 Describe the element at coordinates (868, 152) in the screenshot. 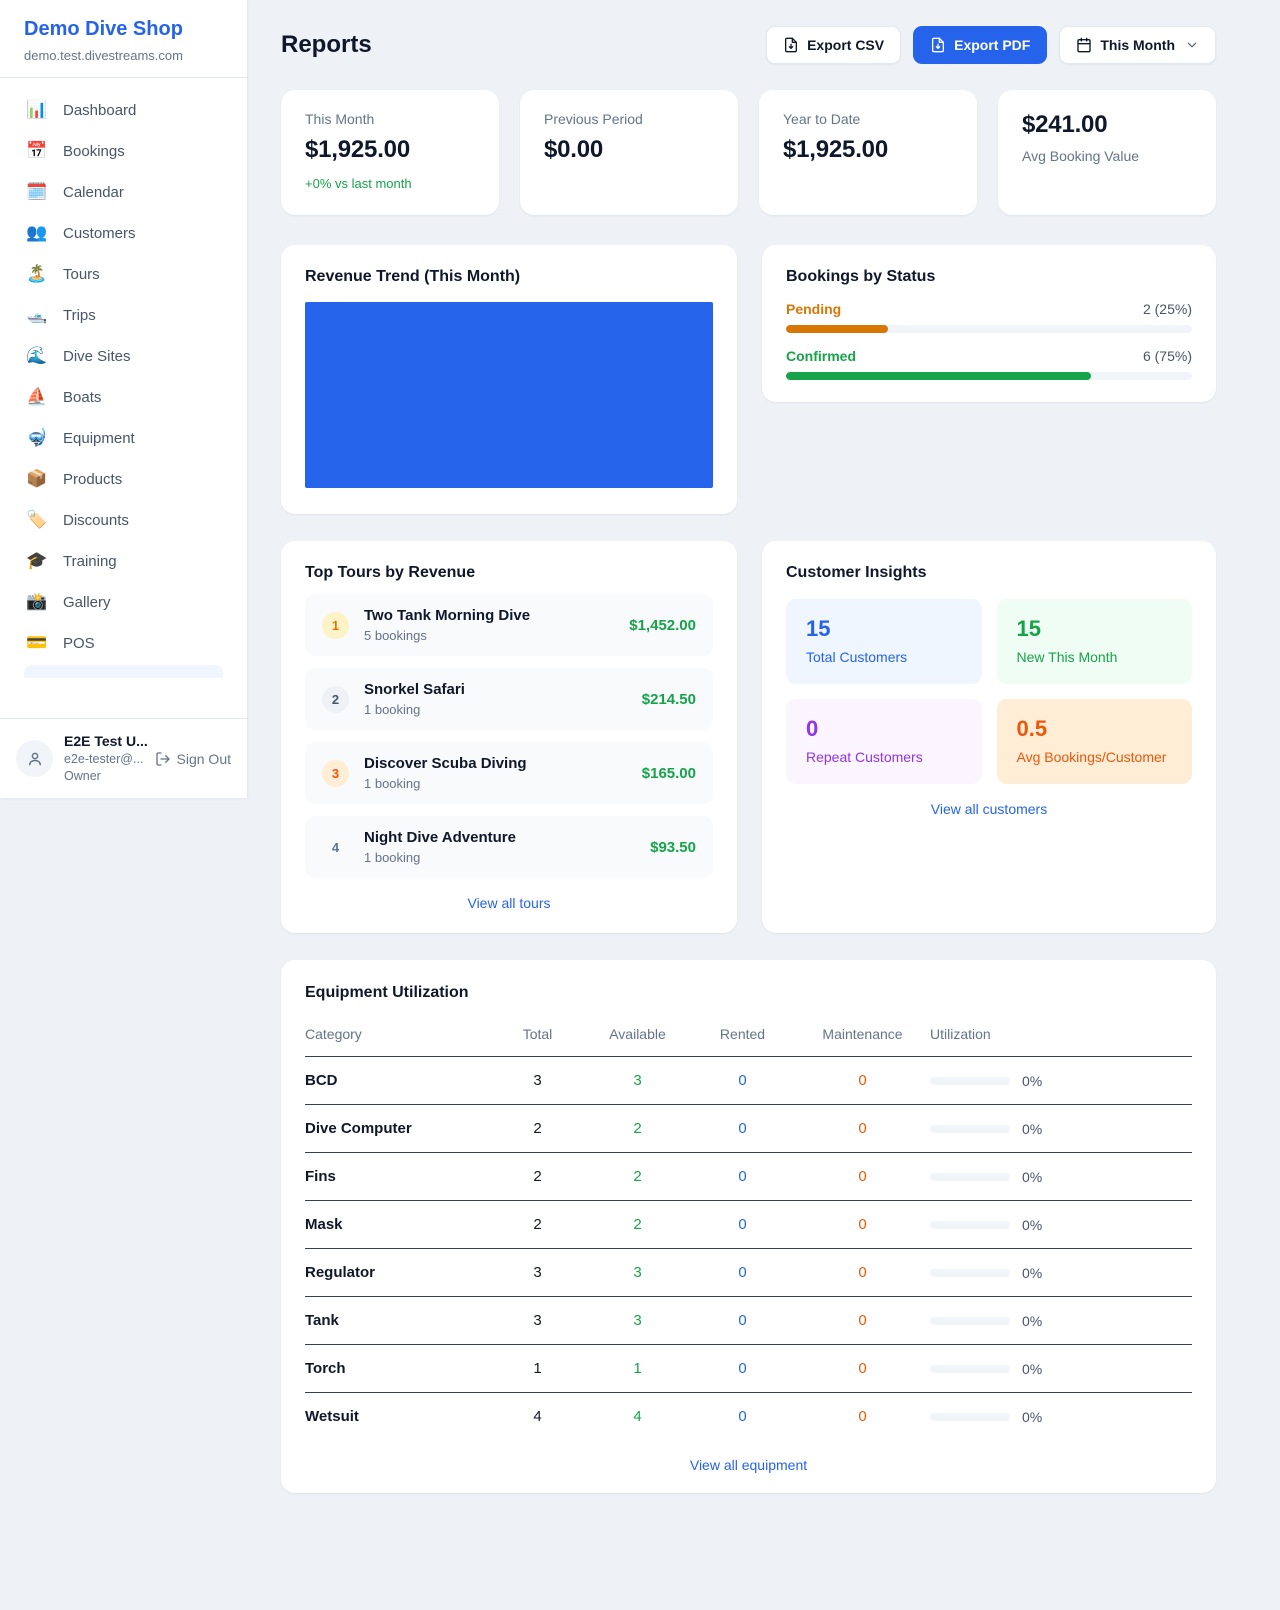

I see `stat-card-year-to-date: Year to Date $1,925.00` at that location.